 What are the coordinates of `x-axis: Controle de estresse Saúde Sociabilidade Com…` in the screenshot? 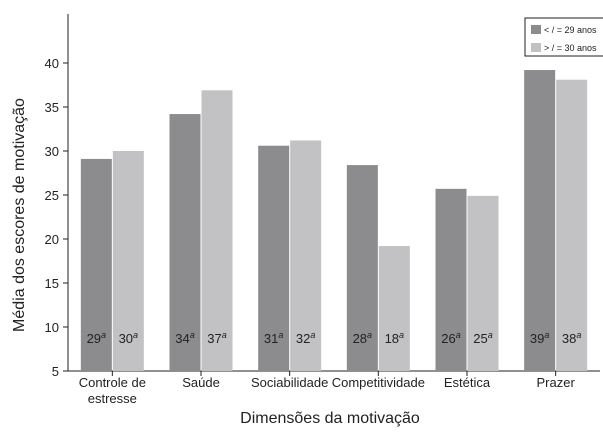 It's located at (334, 388).